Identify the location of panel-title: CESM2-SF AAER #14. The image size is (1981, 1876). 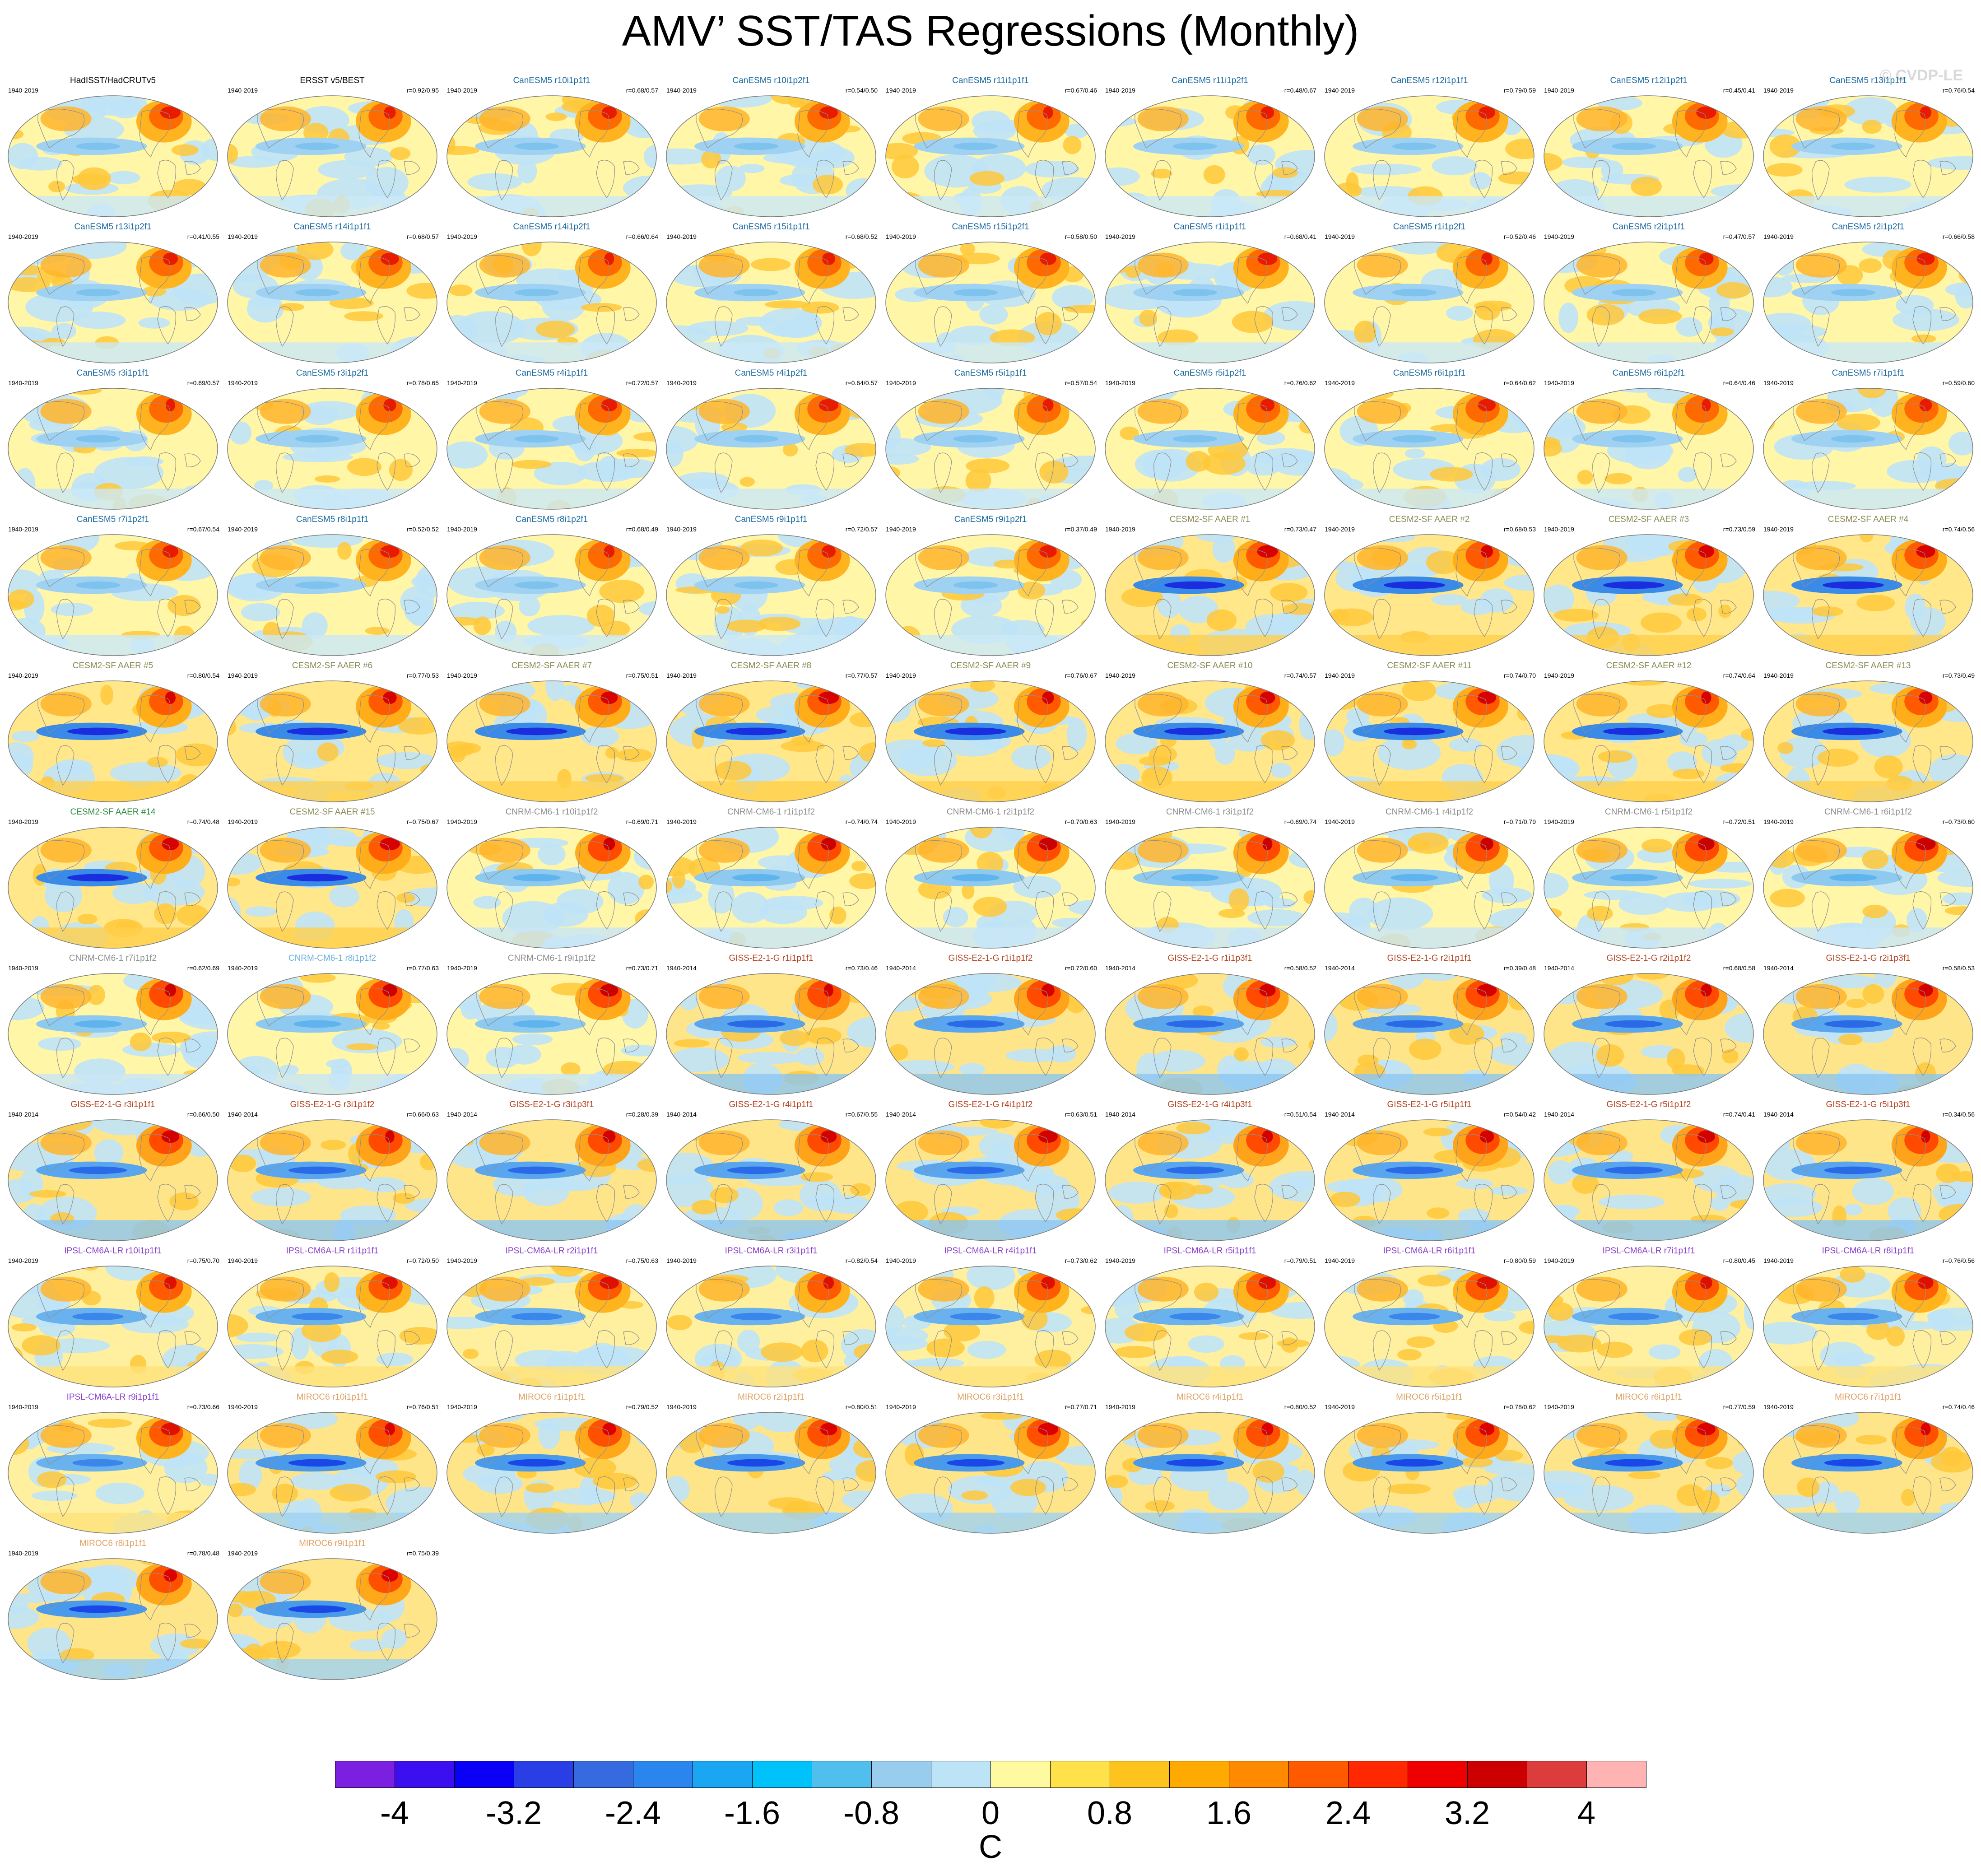
(113, 812).